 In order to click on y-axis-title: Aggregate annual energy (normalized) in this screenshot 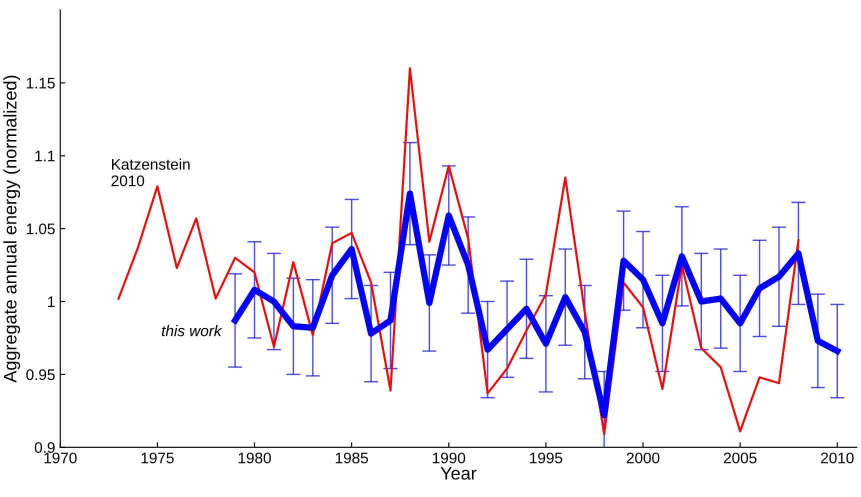, I will do `click(11, 229)`.